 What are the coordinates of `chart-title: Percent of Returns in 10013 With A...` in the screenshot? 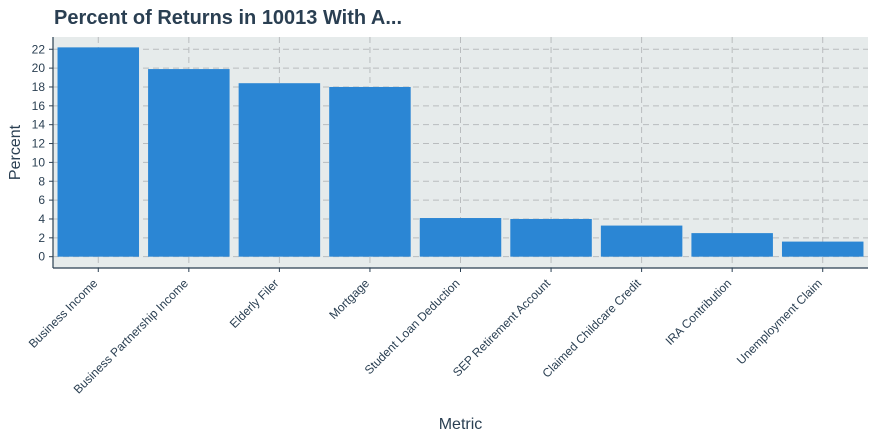 It's located at (228, 18).